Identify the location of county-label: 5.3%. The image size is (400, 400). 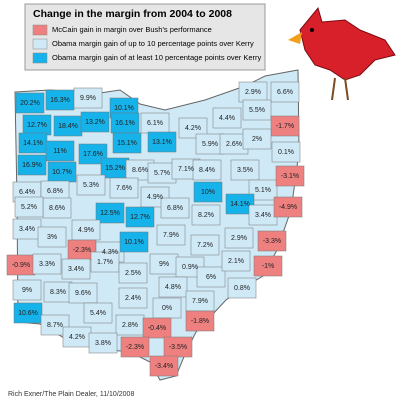
(91, 185).